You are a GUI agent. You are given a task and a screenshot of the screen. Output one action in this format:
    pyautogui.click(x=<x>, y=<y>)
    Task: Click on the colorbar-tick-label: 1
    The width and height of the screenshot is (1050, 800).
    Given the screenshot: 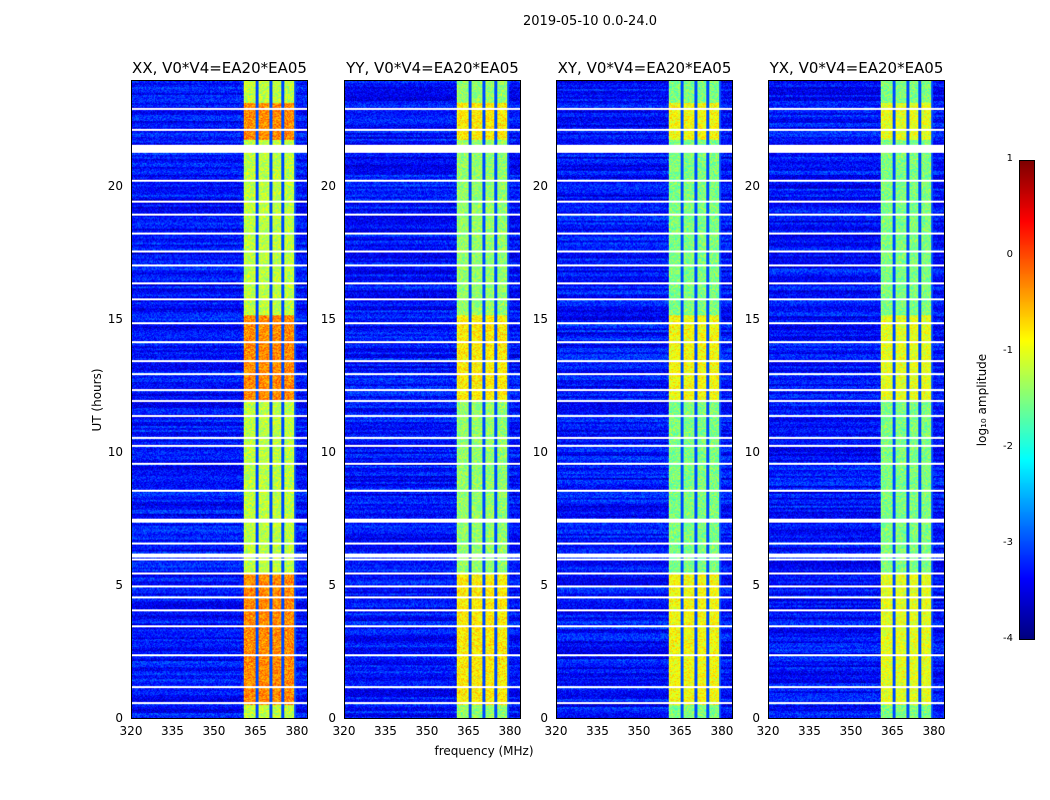 What is the action you would take?
    pyautogui.click(x=1009, y=158)
    